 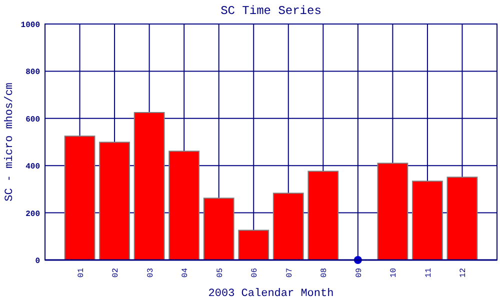 What do you see at coordinates (394, 273) in the screenshot?
I see `x-tick-label: 10` at bounding box center [394, 273].